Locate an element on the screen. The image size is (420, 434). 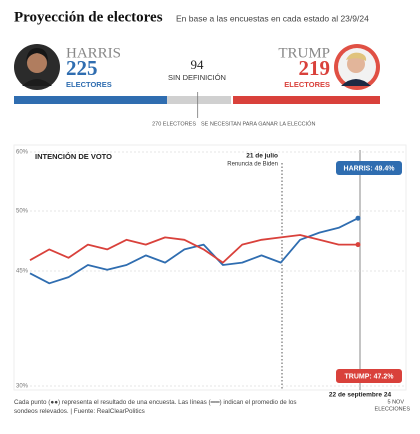
harris-bar is located at coordinates (91, 100).